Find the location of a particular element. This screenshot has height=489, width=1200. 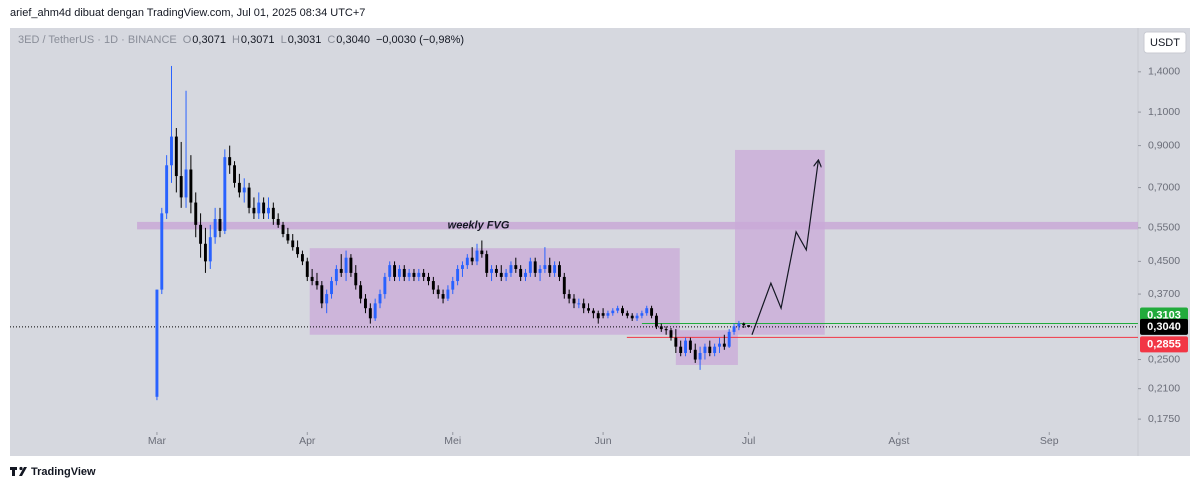

change: −0,0030 (−0,98%) is located at coordinates (420, 40).